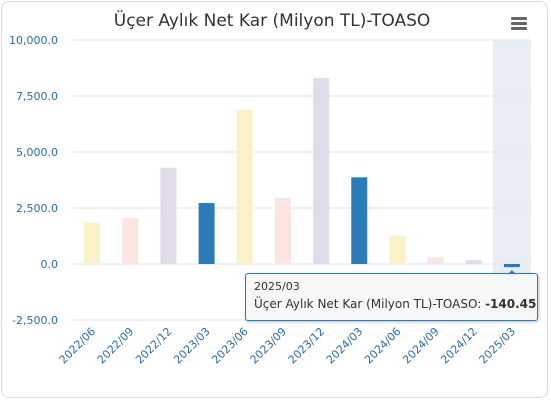  What do you see at coordinates (421, 346) in the screenshot?
I see `x-tick-label: 2024/09` at bounding box center [421, 346].